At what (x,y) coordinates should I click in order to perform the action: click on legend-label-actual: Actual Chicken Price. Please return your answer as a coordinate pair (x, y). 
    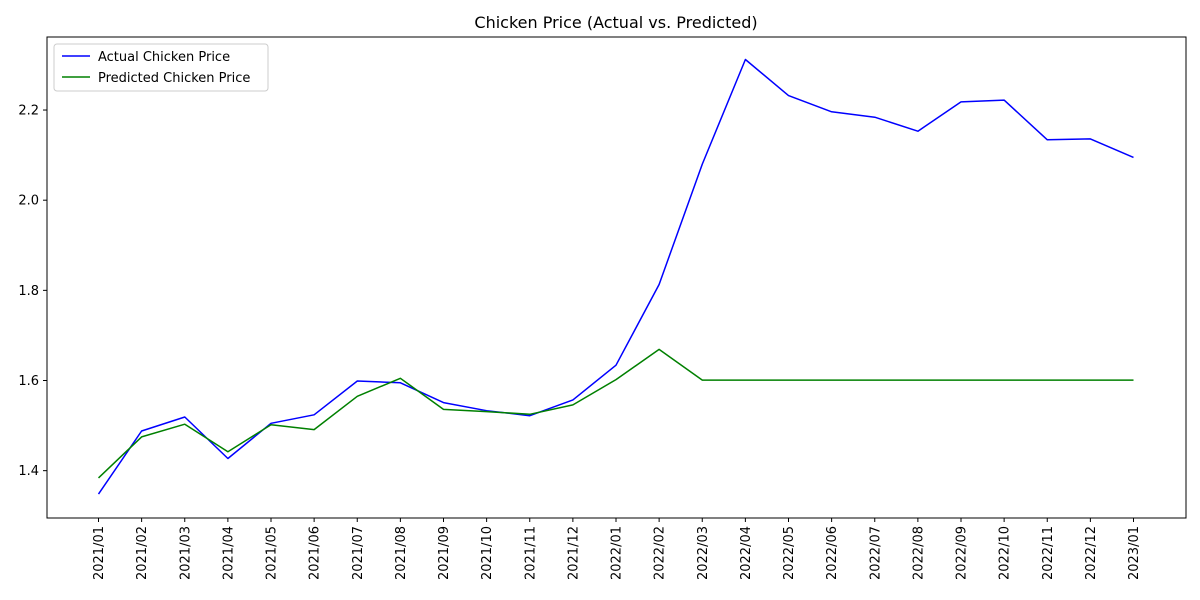
    Looking at the image, I should click on (164, 57).